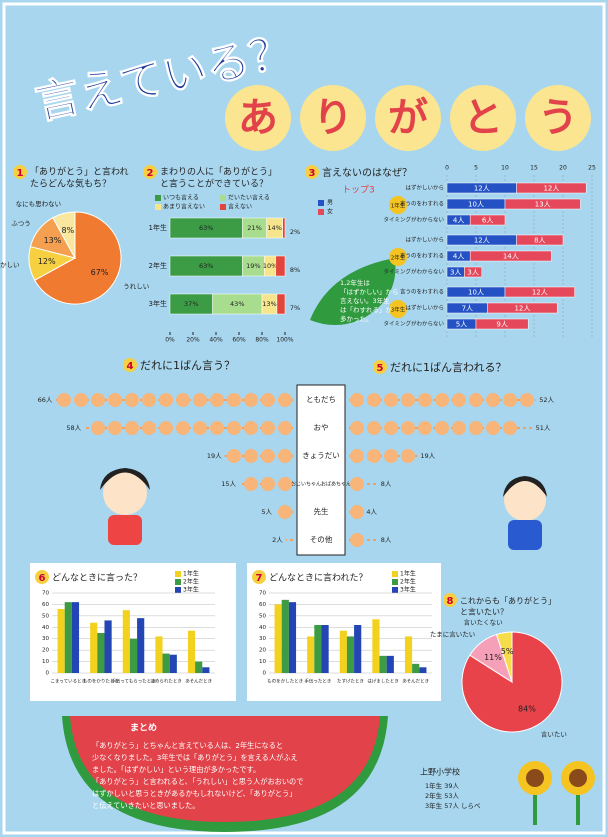 The height and width of the screenshot is (837, 608). I want to click on person-label: ともだち, so click(321, 399).